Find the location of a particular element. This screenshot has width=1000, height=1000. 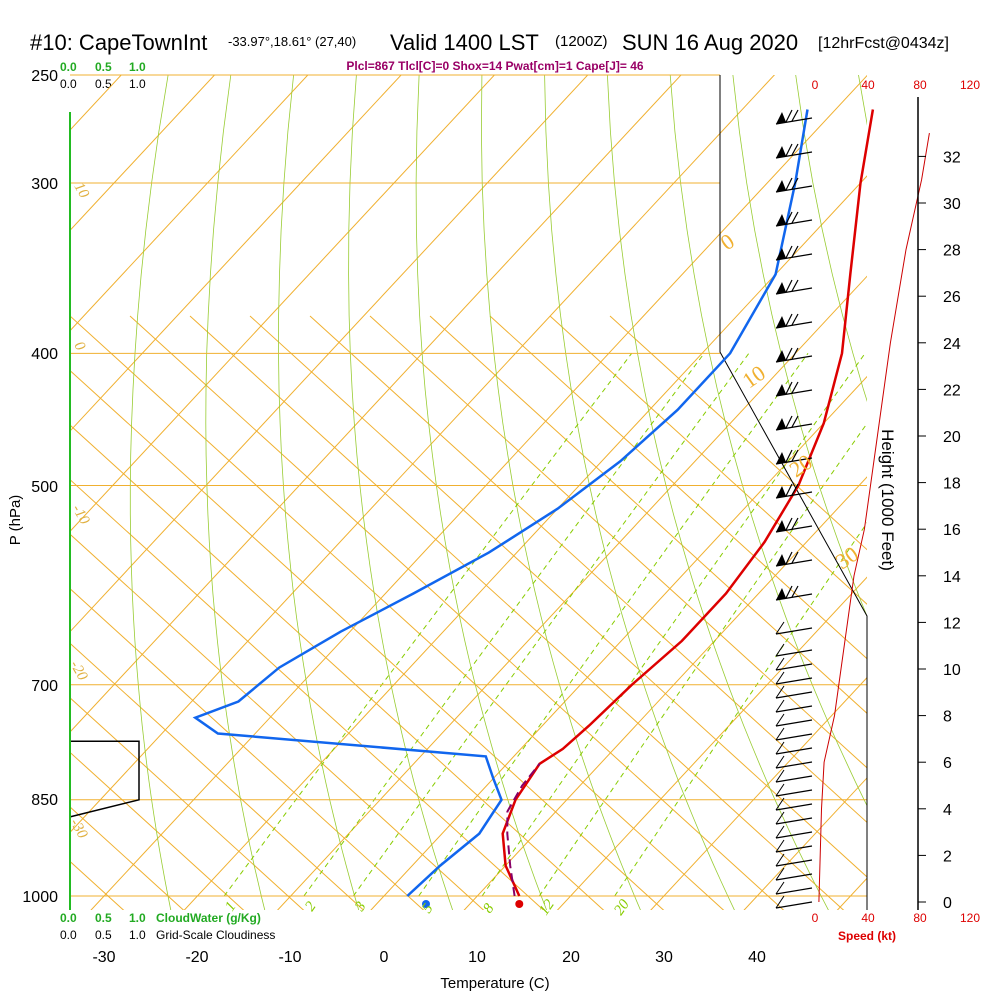

speed-top-120: 120 is located at coordinates (970, 85).